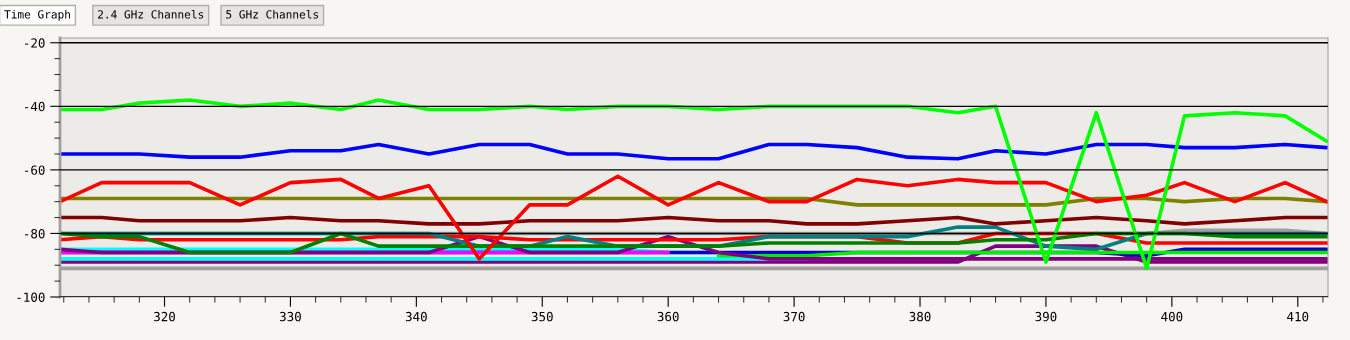  What do you see at coordinates (31, 297) in the screenshot?
I see `y-tick-label: -100` at bounding box center [31, 297].